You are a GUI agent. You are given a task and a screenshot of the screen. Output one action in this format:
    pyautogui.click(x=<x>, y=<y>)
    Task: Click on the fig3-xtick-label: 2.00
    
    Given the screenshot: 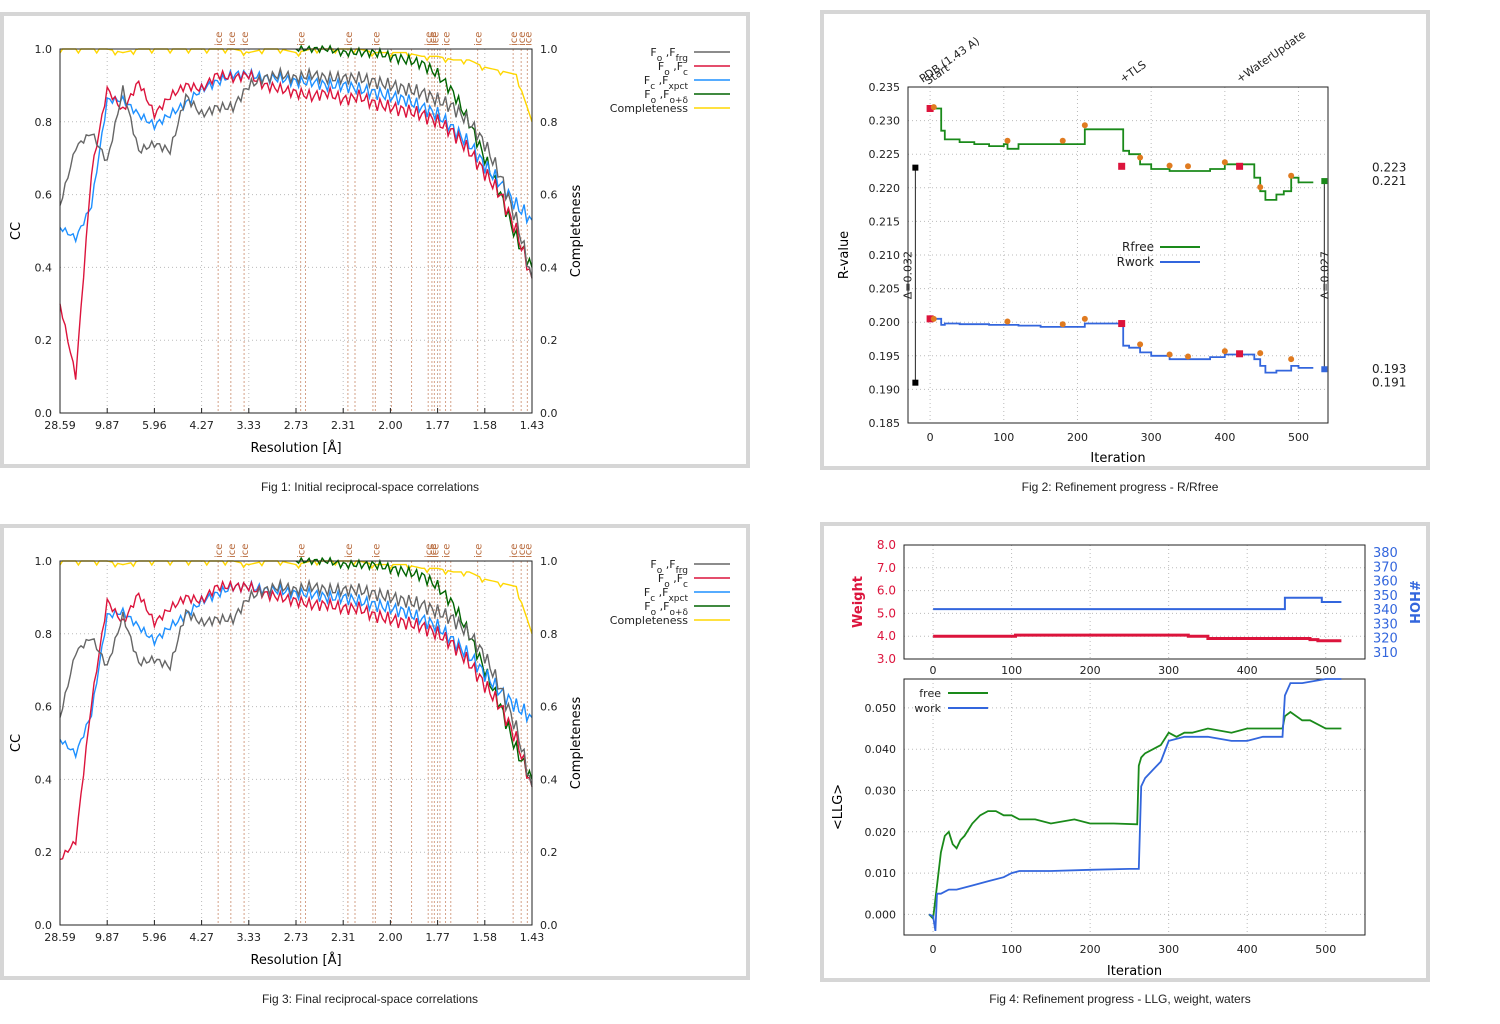 What is the action you would take?
    pyautogui.click(x=390, y=937)
    